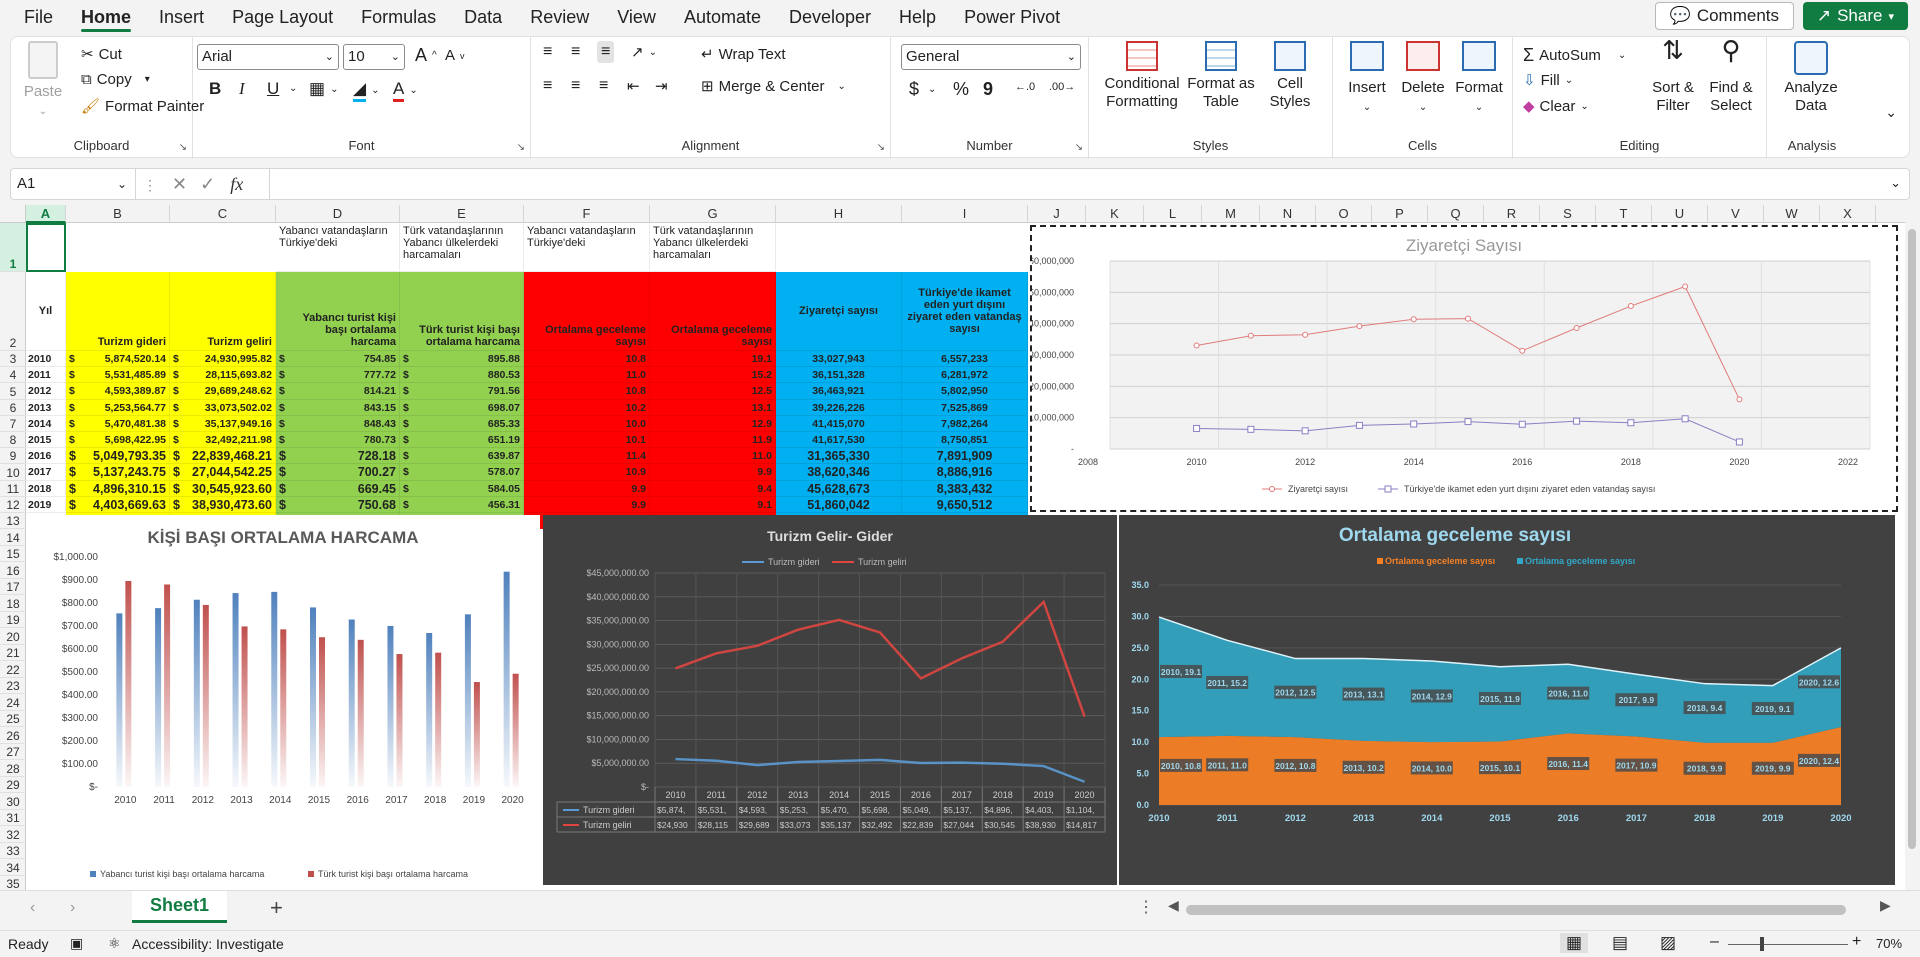  Describe the element at coordinates (923, 89) in the screenshot. I see `currency-button: $ ⌄` at that location.